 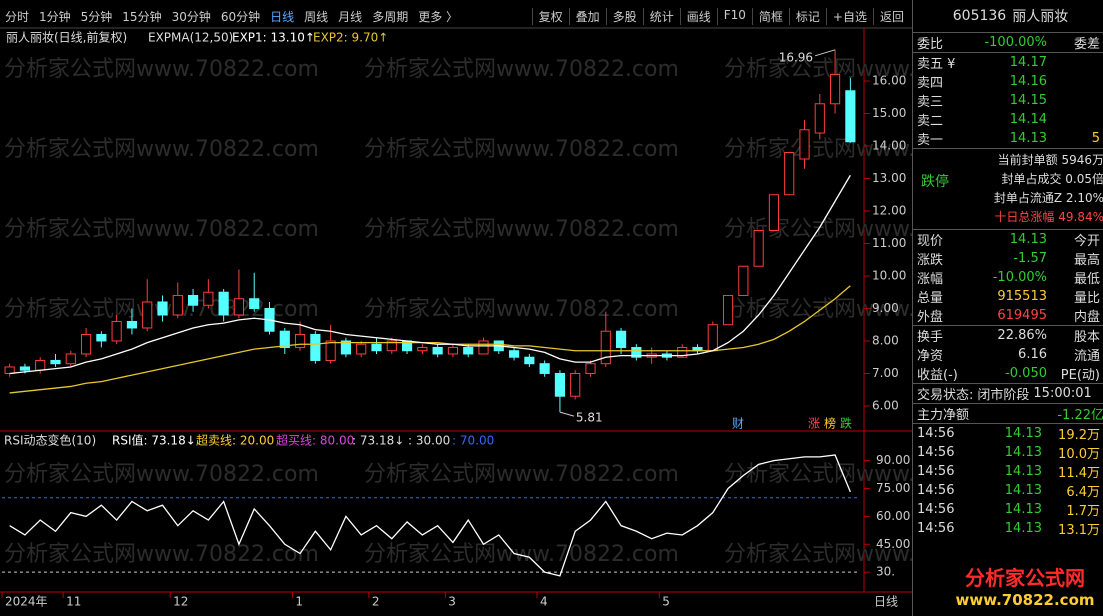 I want to click on limit-line: 封单占成交 0.05倍, so click(x=1052, y=179).